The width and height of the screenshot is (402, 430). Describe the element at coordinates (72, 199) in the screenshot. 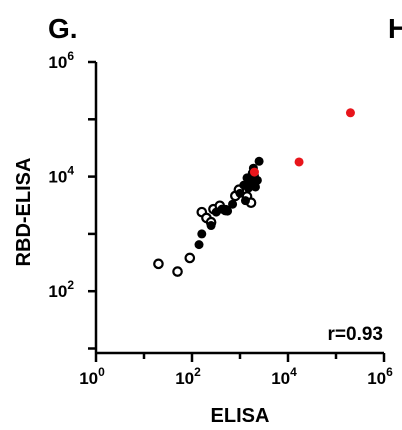

I see `y-axis-ticks: 10² 10⁴ 10⁶` at that location.